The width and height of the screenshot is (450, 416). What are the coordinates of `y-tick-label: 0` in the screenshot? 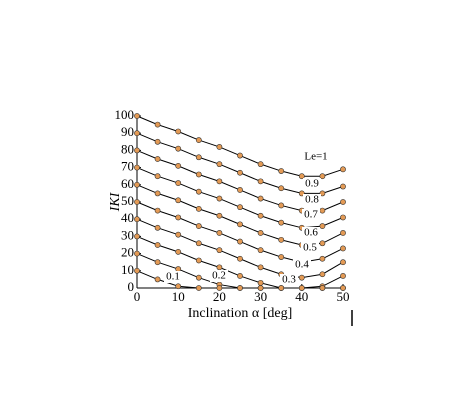 It's located at (131, 286).